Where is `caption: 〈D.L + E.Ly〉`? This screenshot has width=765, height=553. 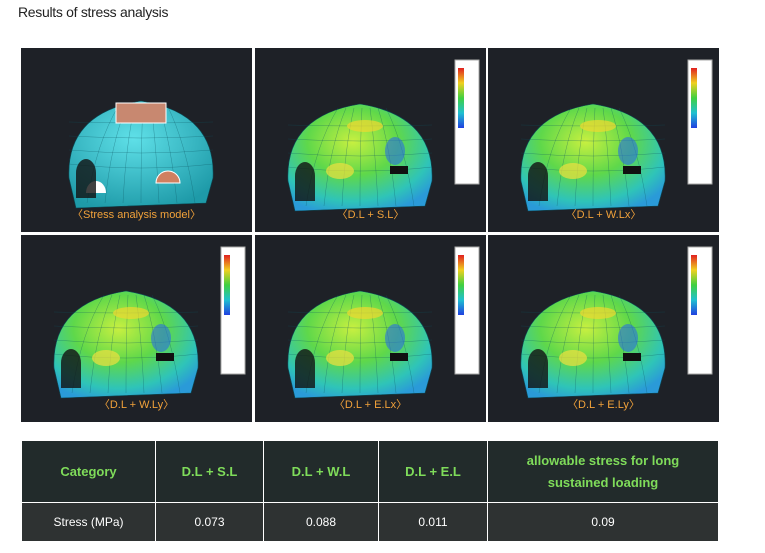 caption: 〈D.L + E.Ly〉 is located at coordinates (603, 405).